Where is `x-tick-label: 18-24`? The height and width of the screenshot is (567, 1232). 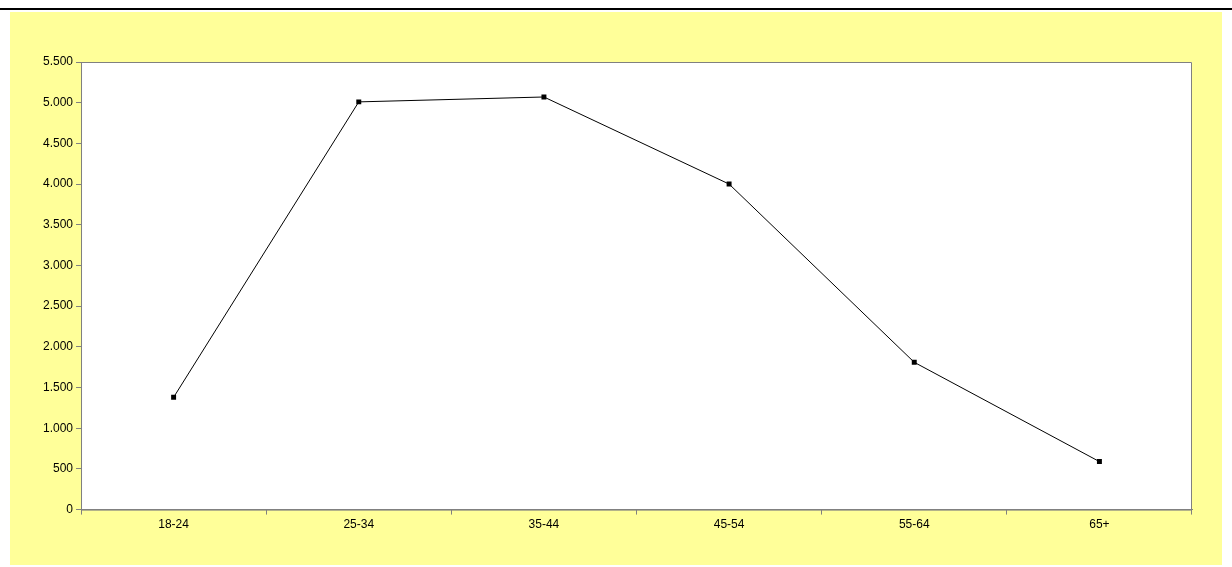
x-tick-label: 18-24 is located at coordinates (174, 524).